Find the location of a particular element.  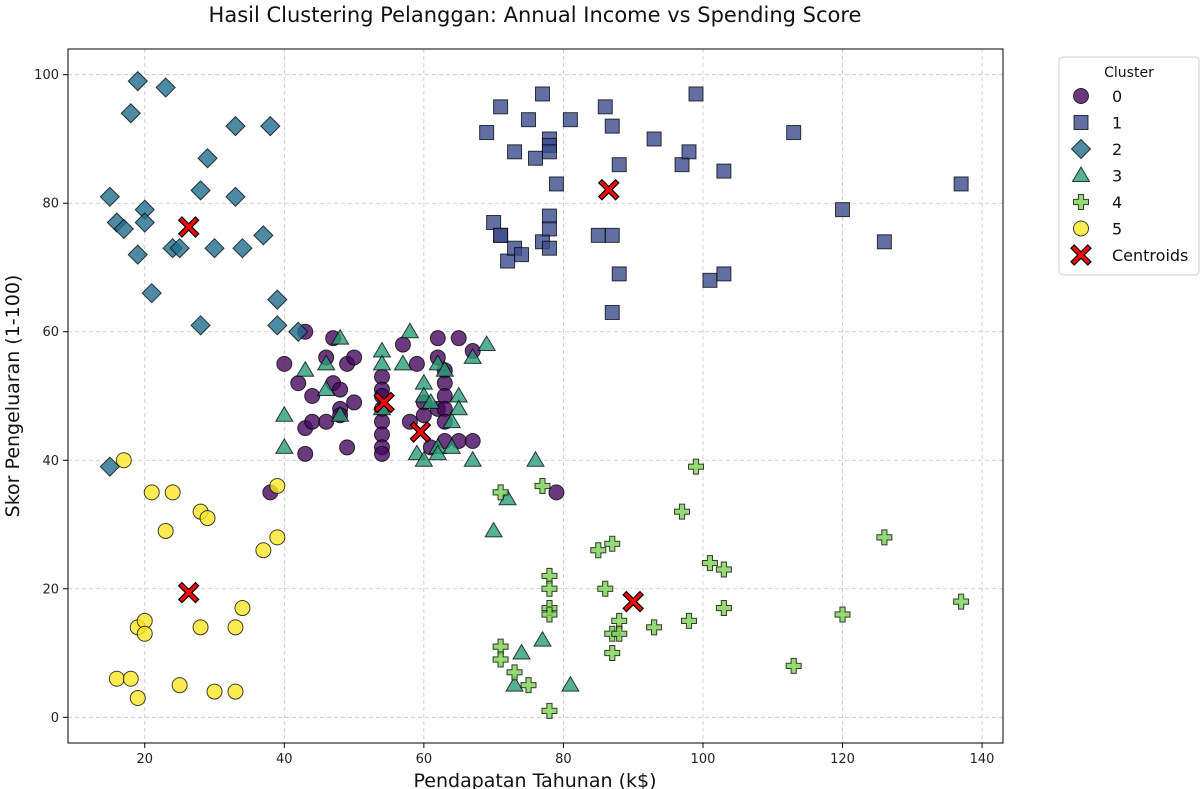

y-tick-label: 100 is located at coordinates (46, 75).